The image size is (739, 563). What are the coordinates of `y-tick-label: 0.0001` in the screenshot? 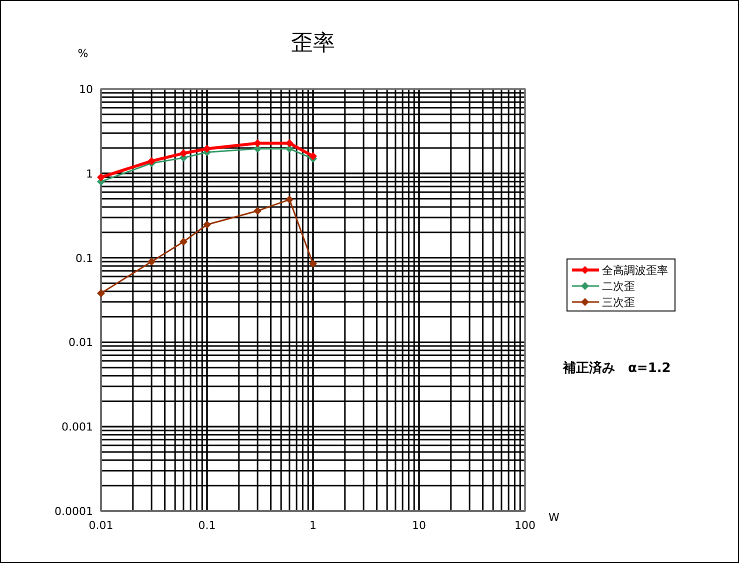 It's located at (73, 511).